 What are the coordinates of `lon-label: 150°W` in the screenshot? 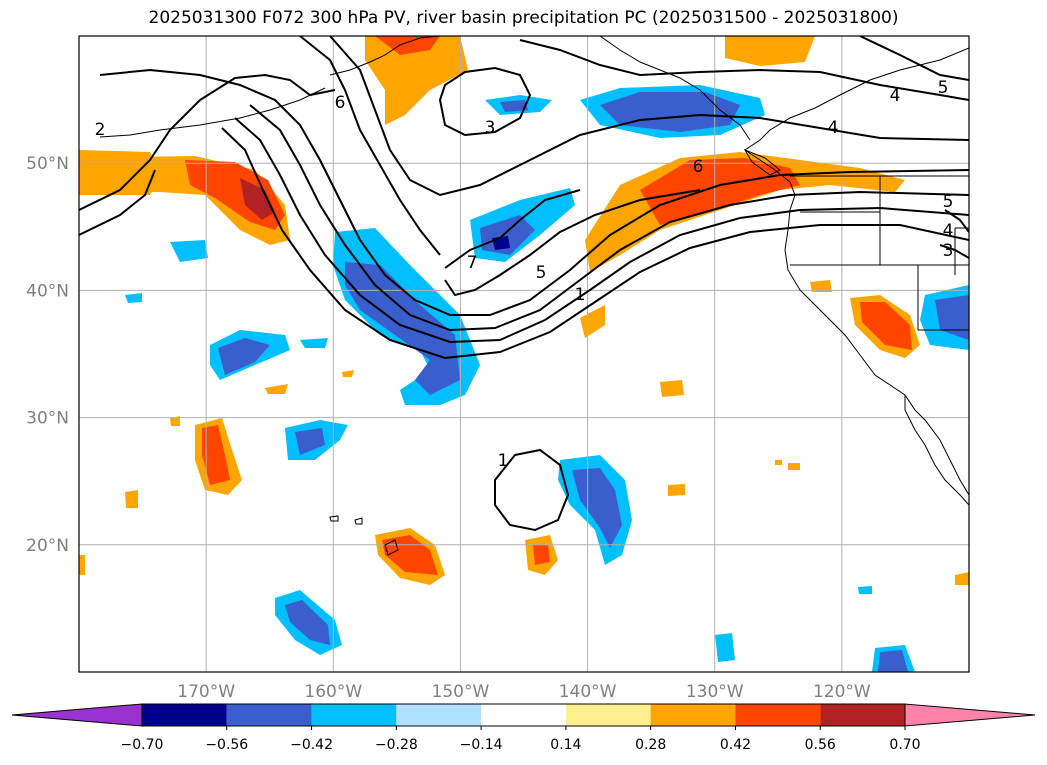 It's located at (461, 692).